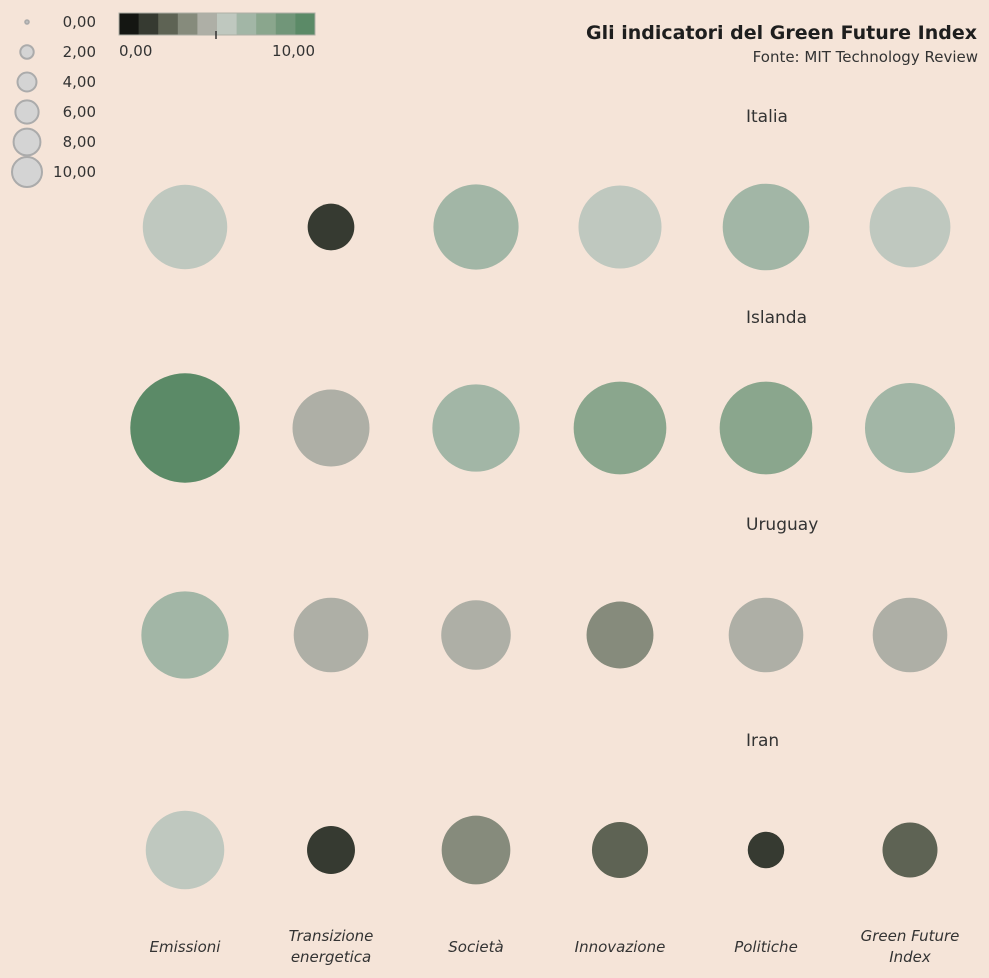 Image resolution: width=989 pixels, height=978 pixels. I want to click on country-label: Uruguay, so click(782, 525).